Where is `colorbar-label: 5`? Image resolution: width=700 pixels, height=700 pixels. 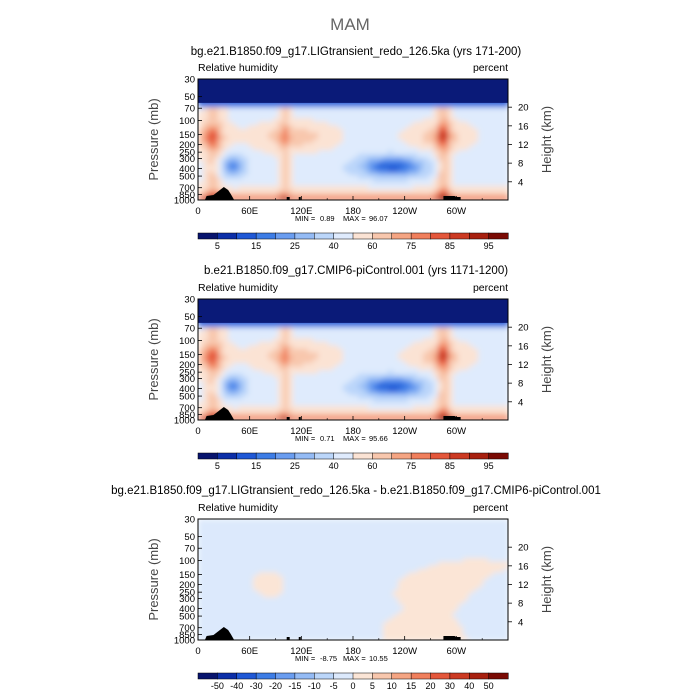 colorbar-label: 5 is located at coordinates (217, 246).